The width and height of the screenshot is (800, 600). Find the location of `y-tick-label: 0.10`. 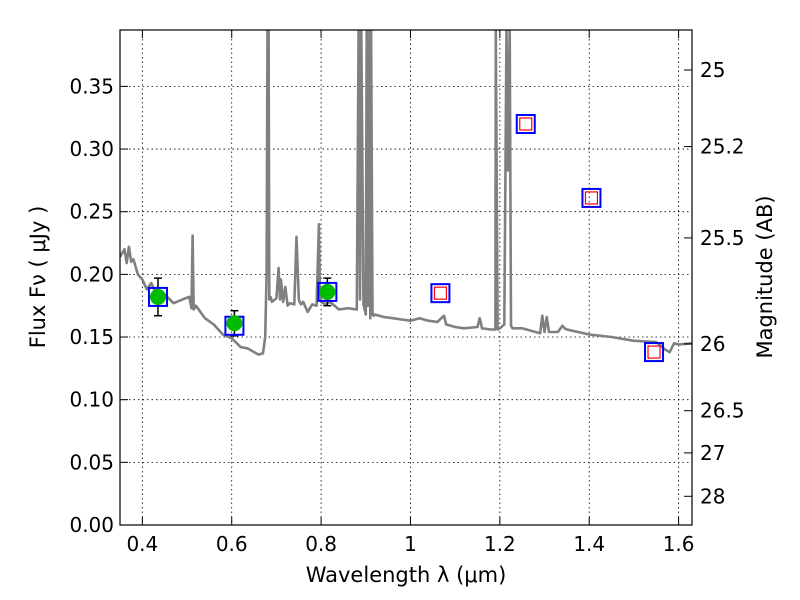

y-tick-label: 0.10 is located at coordinates (91, 400).